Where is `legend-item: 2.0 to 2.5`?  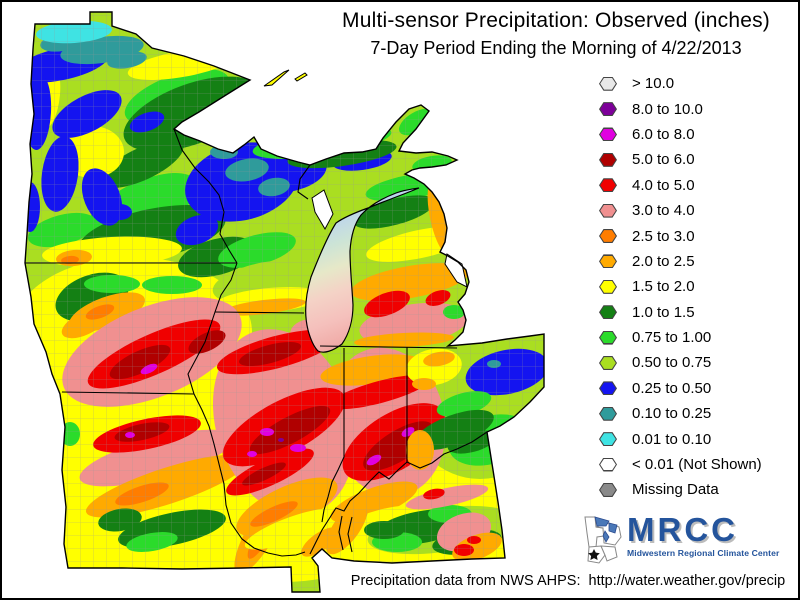 legend-item: 2.0 to 2.5 is located at coordinates (698, 261).